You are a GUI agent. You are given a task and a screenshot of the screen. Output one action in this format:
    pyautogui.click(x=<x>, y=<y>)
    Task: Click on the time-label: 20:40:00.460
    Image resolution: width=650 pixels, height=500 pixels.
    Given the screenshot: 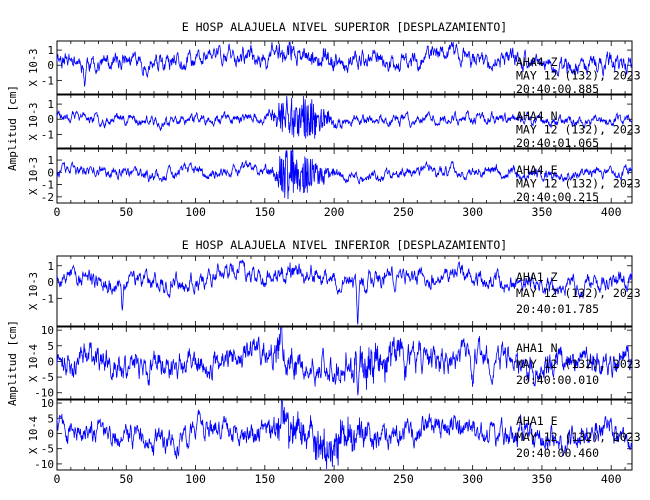 What is the action you would take?
    pyautogui.click(x=557, y=453)
    